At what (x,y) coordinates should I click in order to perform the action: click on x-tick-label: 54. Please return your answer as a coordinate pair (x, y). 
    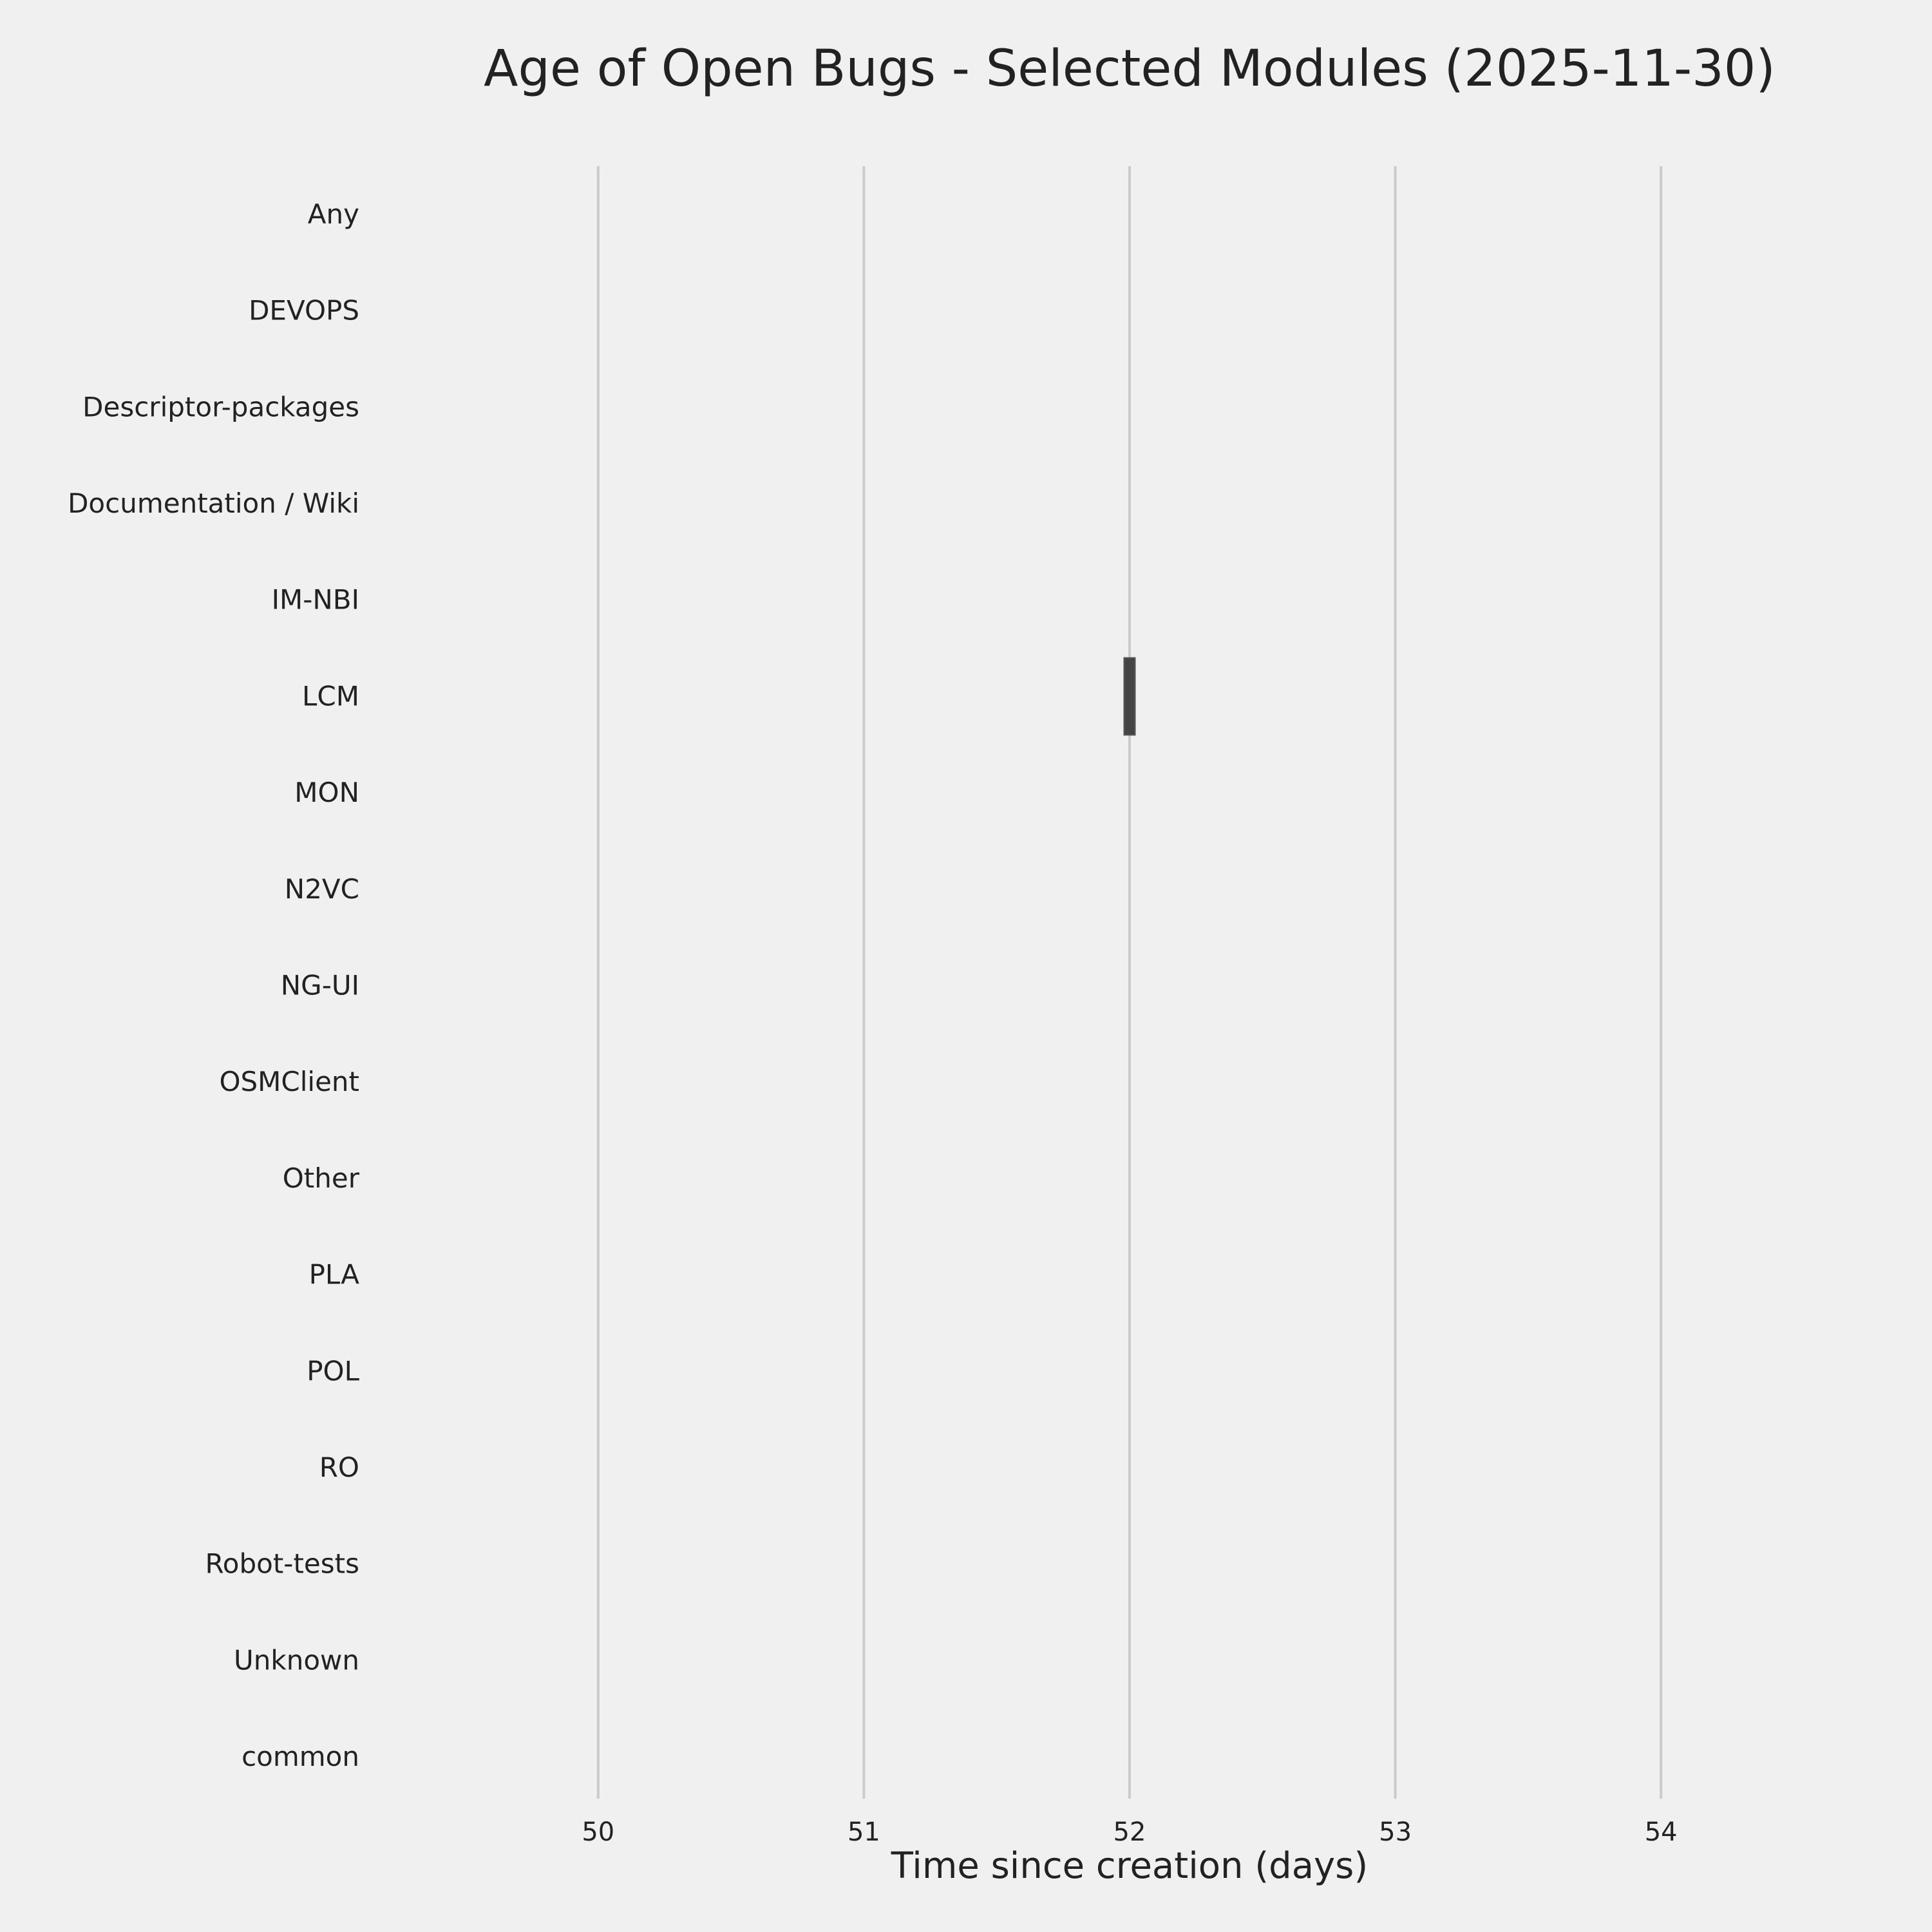
    Looking at the image, I should click on (1661, 1832).